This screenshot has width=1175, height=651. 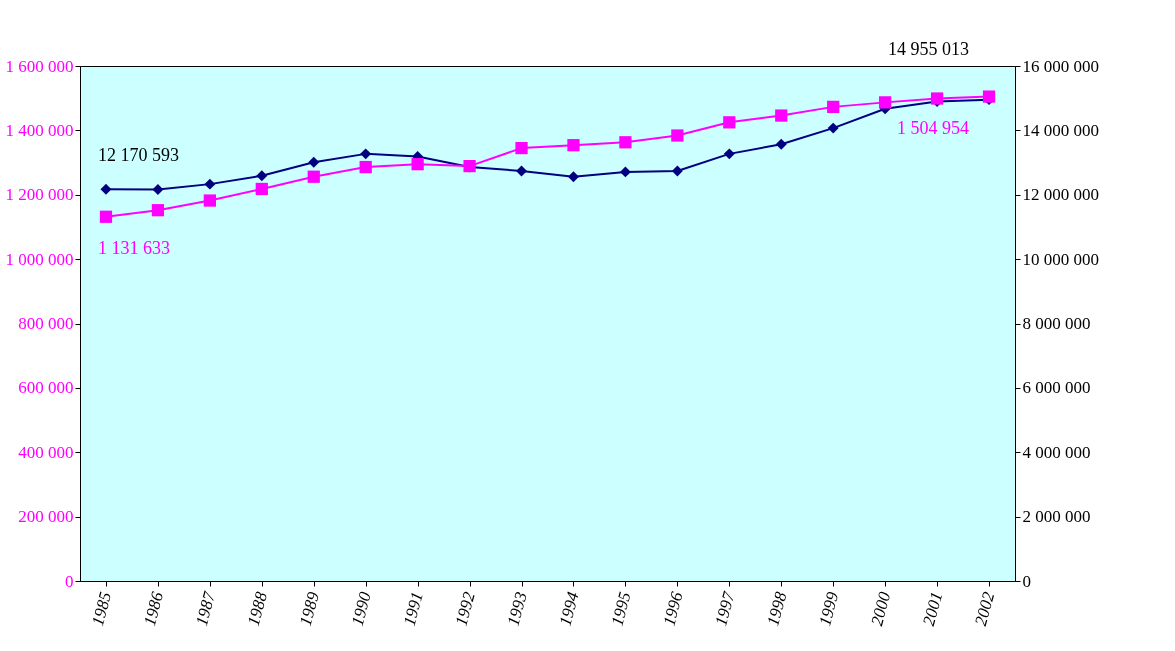 I want to click on x-tick-label: 1990, so click(x=361, y=608).